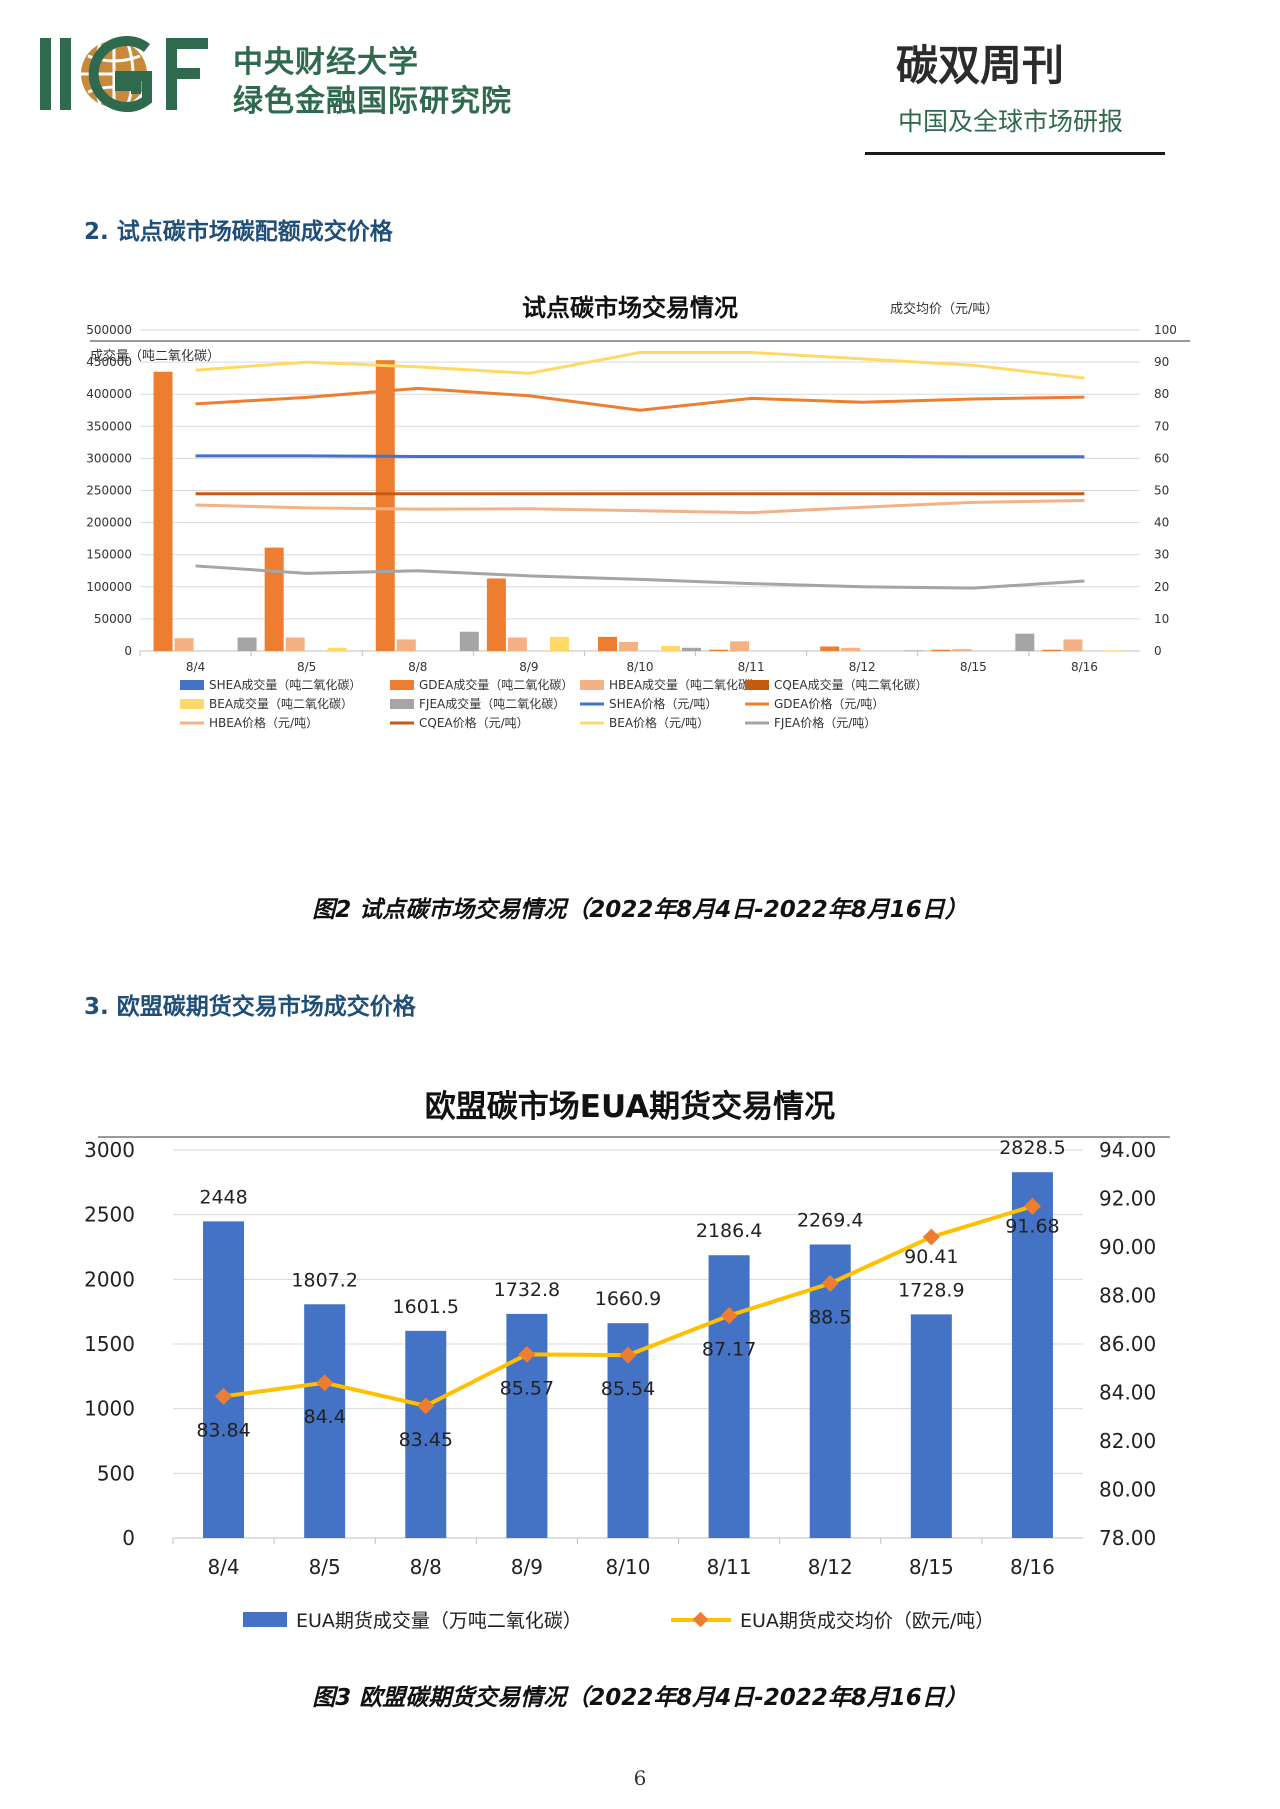 This screenshot has height=1809, width=1280. What do you see at coordinates (1161, 426) in the screenshot?
I see `y2-tick-label: 70` at bounding box center [1161, 426].